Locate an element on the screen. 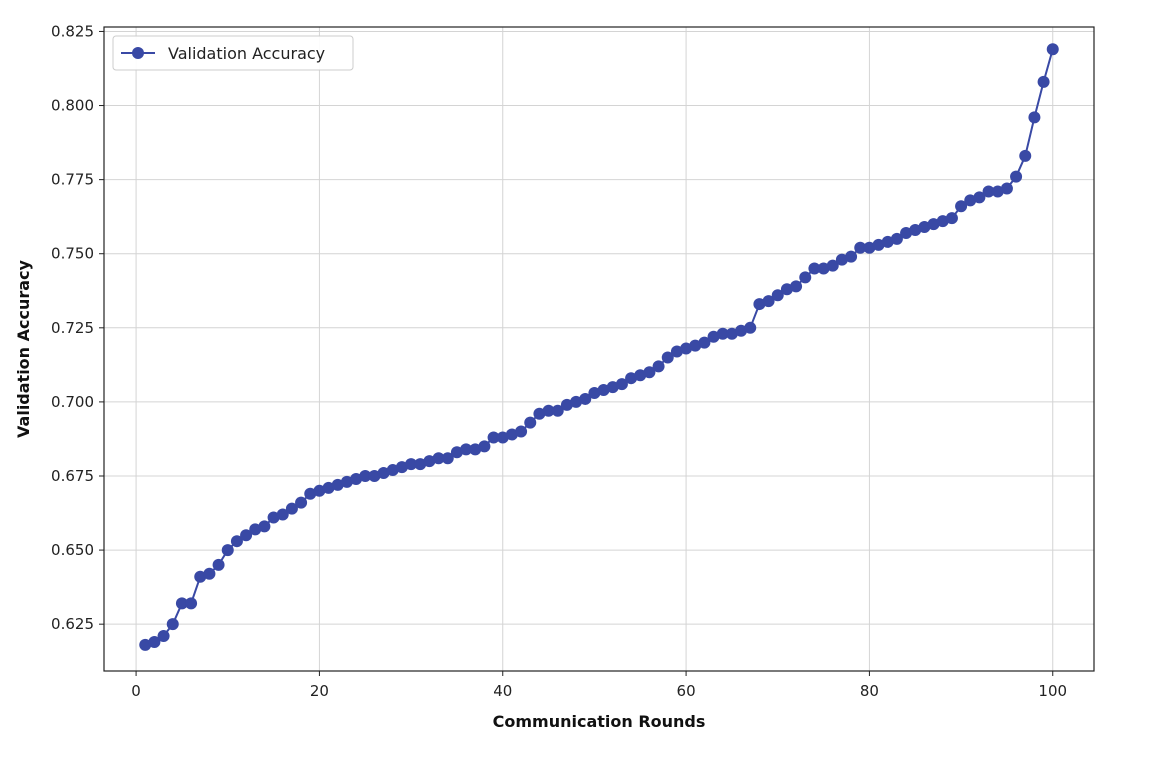 The width and height of the screenshot is (1162, 762). y-tick-label: 0.625 is located at coordinates (72, 624).